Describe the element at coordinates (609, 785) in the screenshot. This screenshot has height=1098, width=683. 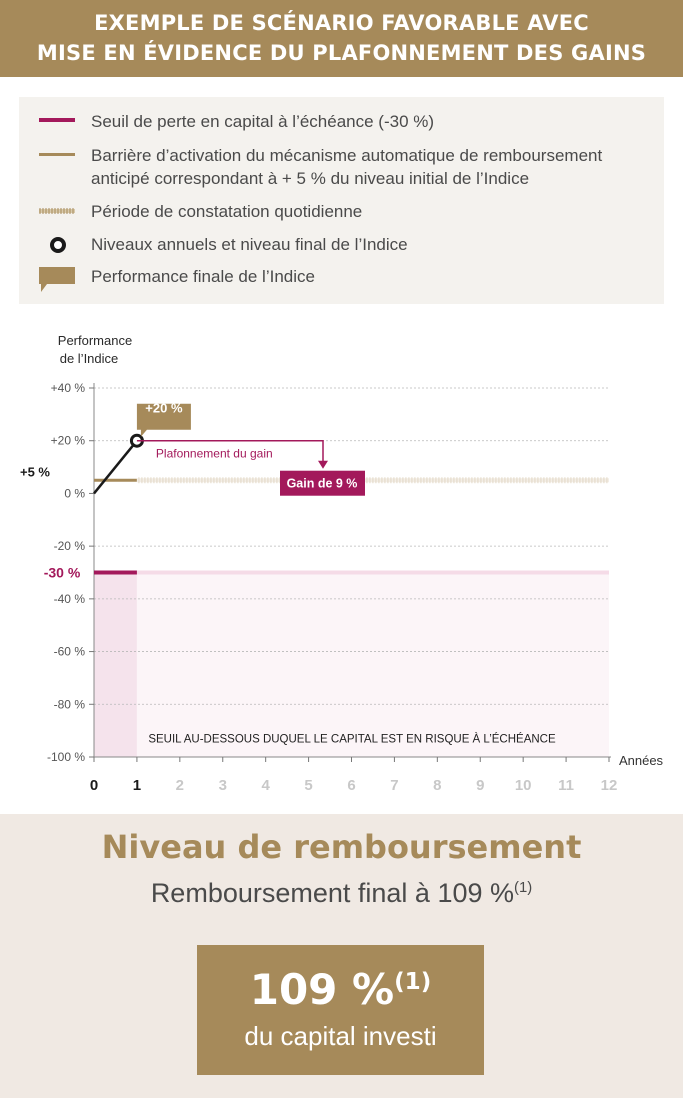
I see `x-tick-label: 12` at that location.